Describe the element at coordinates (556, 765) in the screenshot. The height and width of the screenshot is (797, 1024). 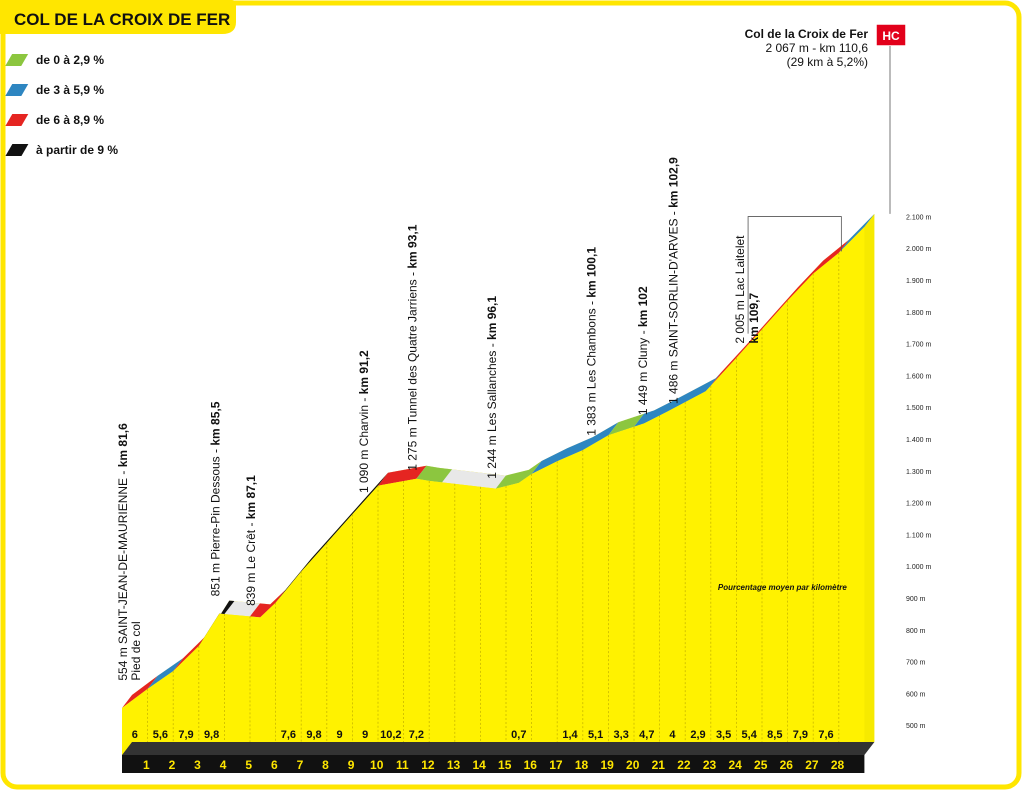
I see `km-tick-label: 17` at that location.